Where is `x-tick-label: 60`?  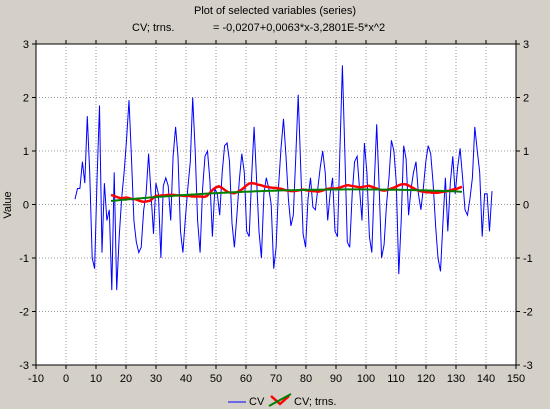 x-tick-label: 60 is located at coordinates (246, 379).